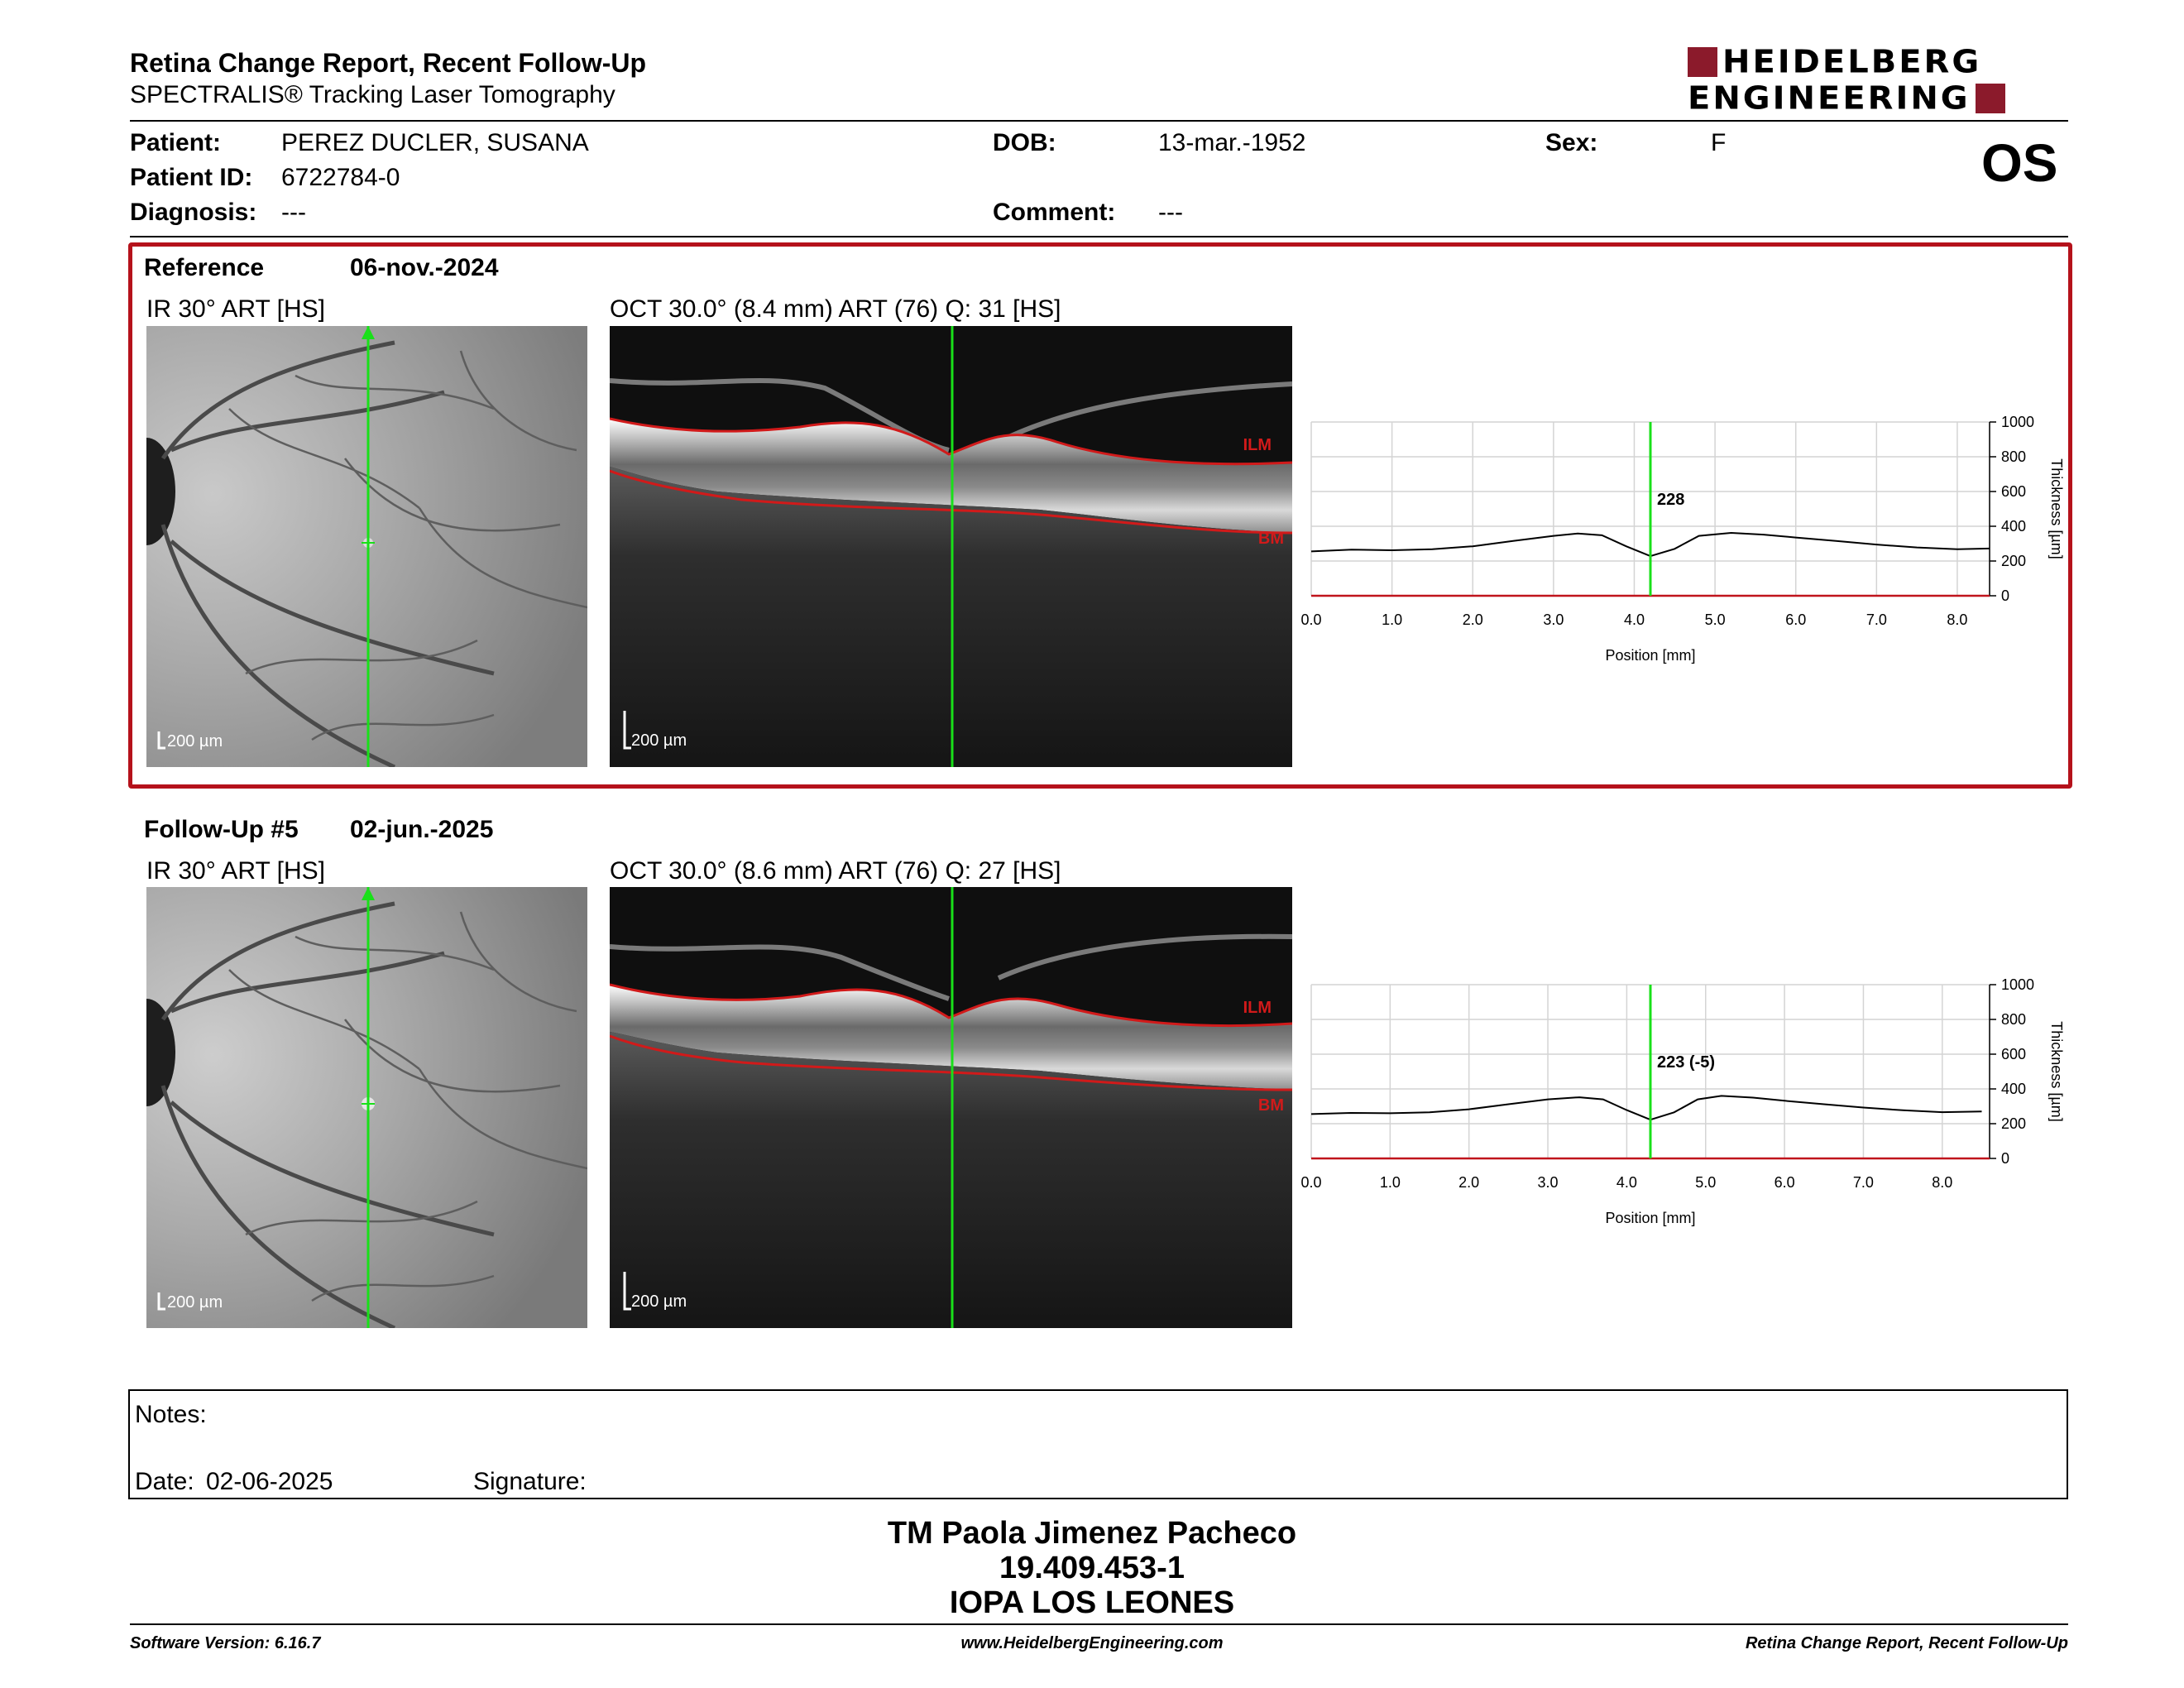  What do you see at coordinates (1702, 62) in the screenshot?
I see `logo-square-icon` at bounding box center [1702, 62].